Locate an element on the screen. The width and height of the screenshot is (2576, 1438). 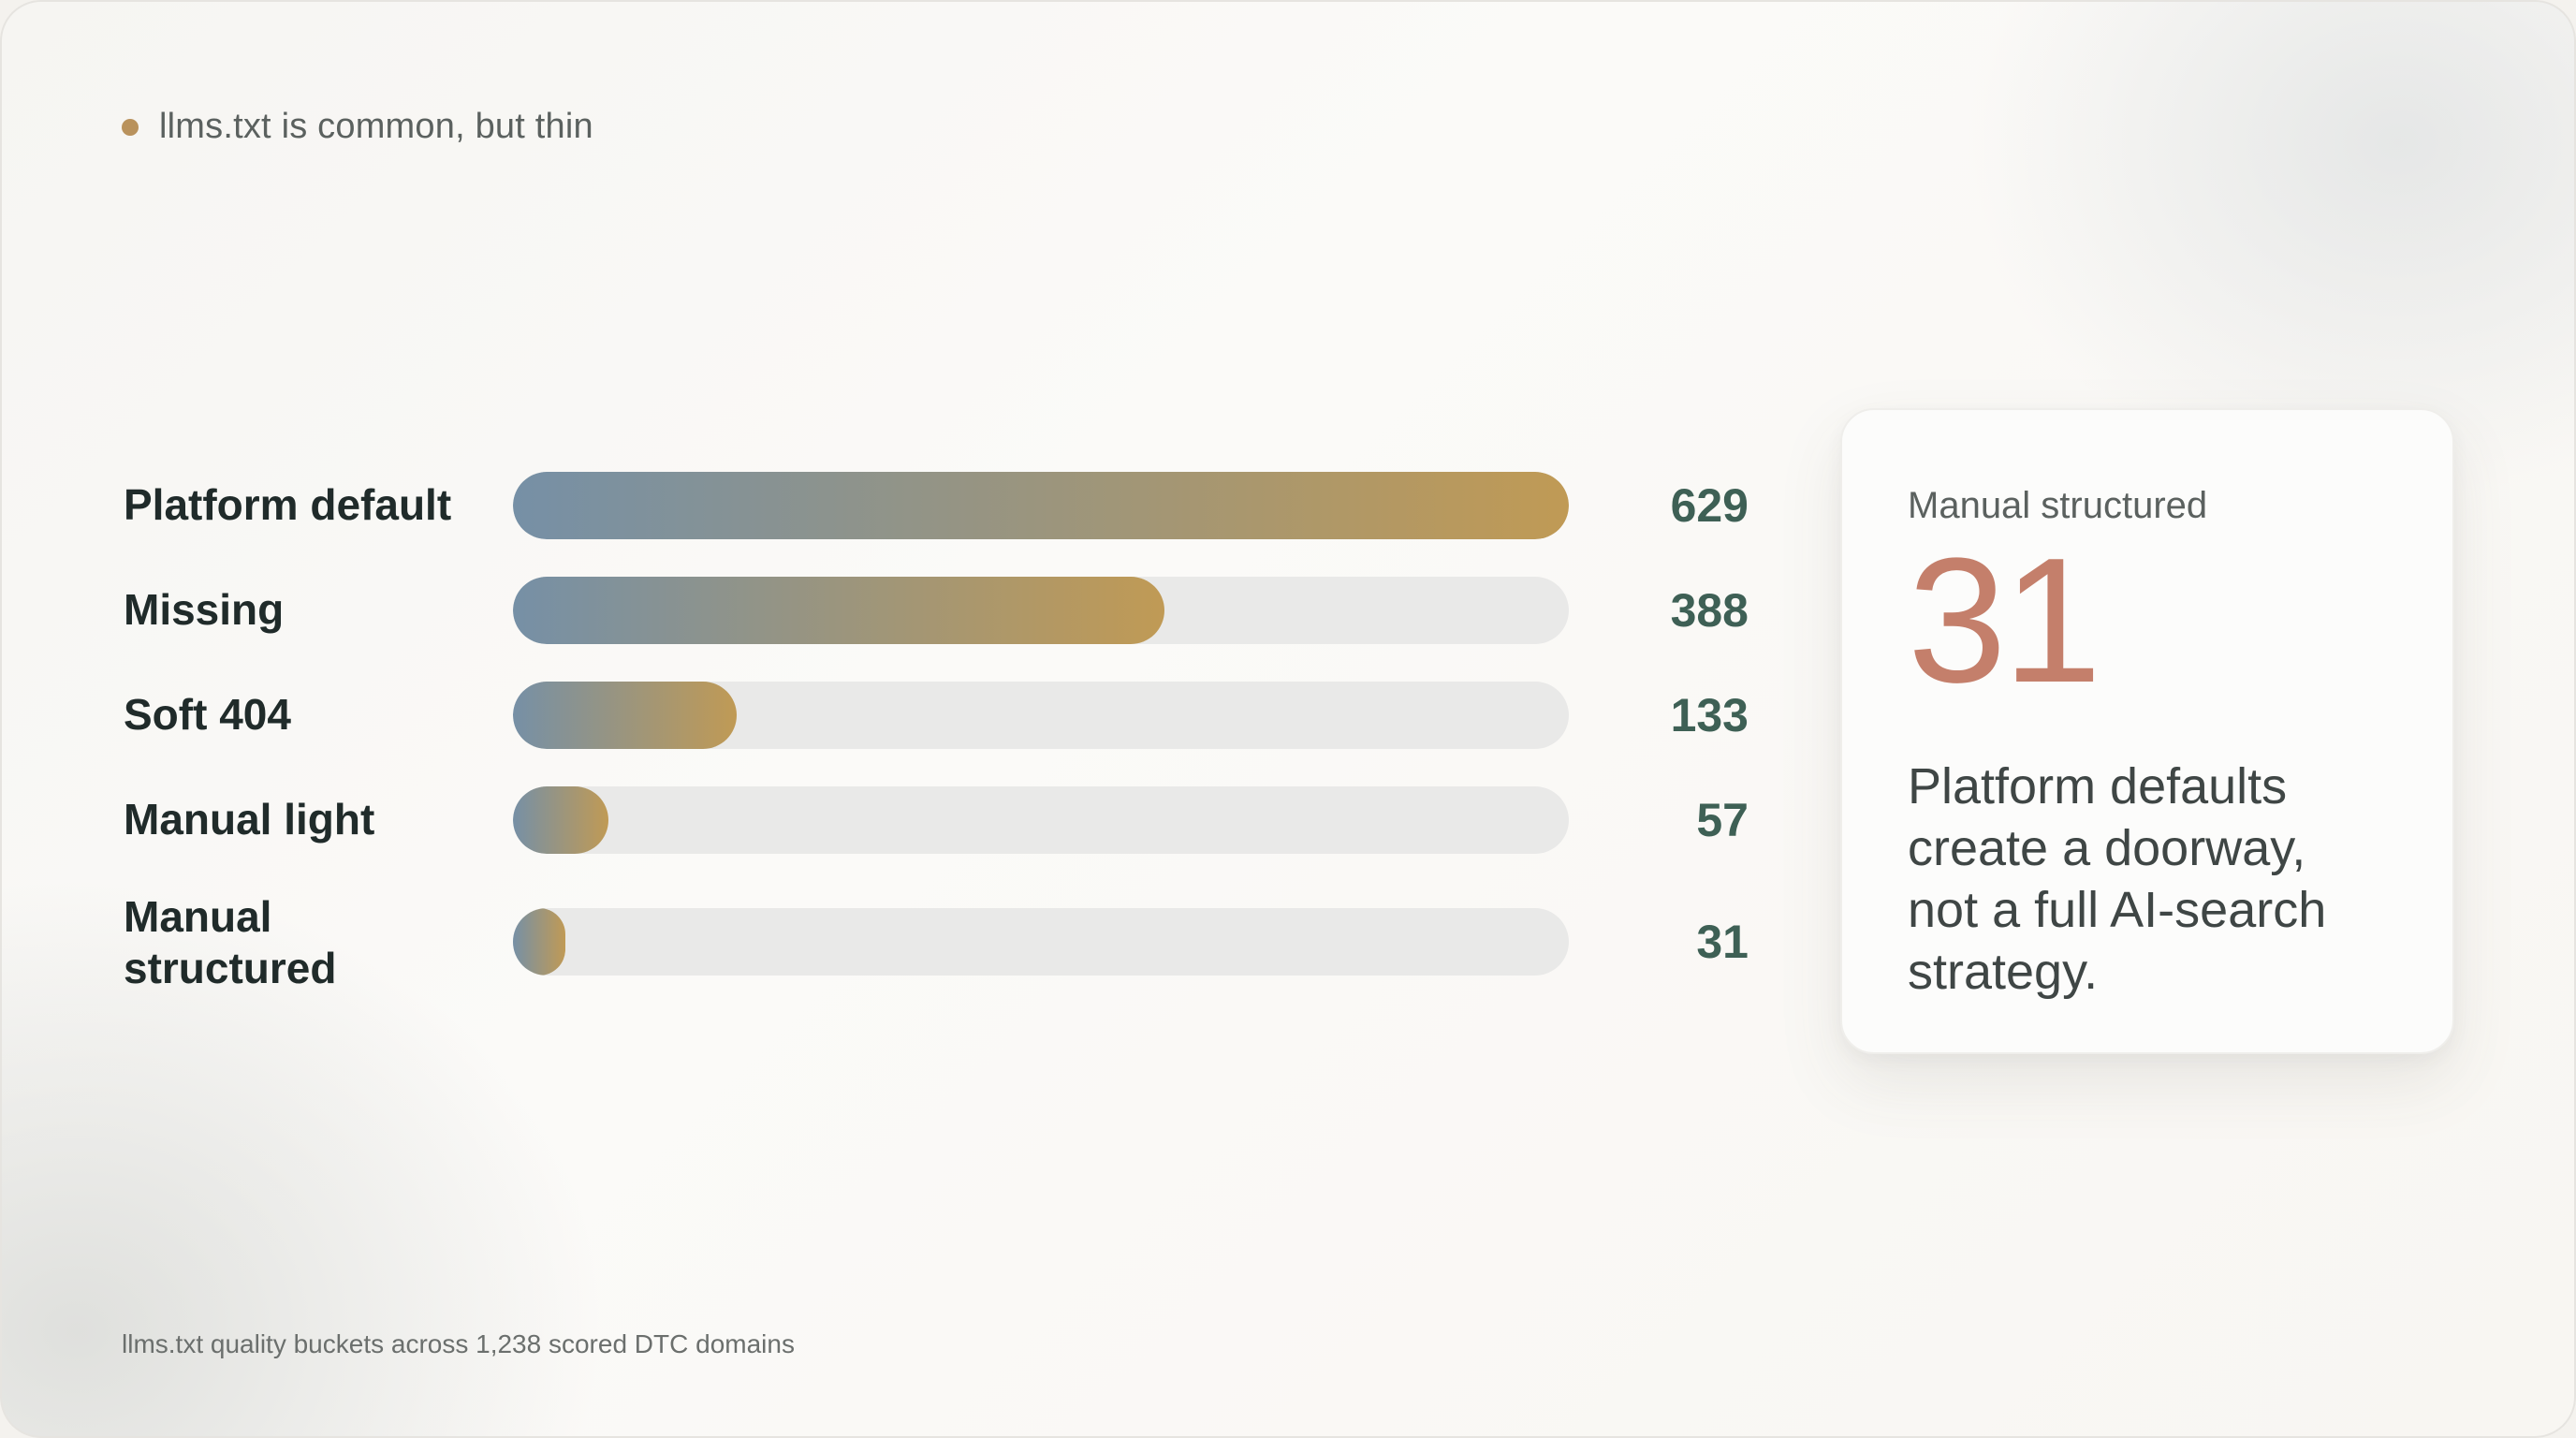
slide-title: llms.txt is common, but thin is located at coordinates (376, 126).